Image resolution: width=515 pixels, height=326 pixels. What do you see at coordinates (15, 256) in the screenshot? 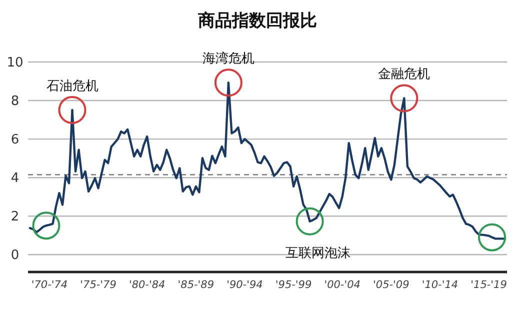
I see `y-tick-label: 0` at bounding box center [15, 256].